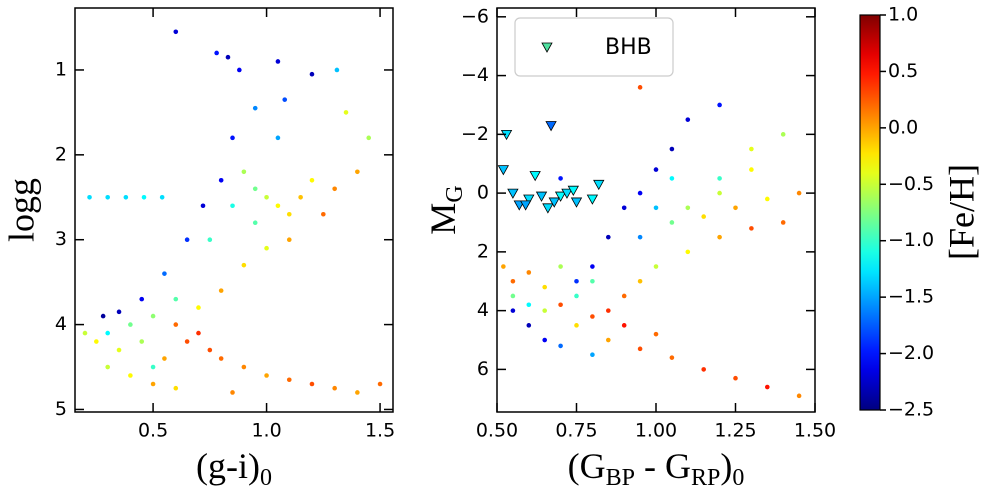 The width and height of the screenshot is (997, 498). Describe the element at coordinates (594, 47) in the screenshot. I see `legend-box` at that location.